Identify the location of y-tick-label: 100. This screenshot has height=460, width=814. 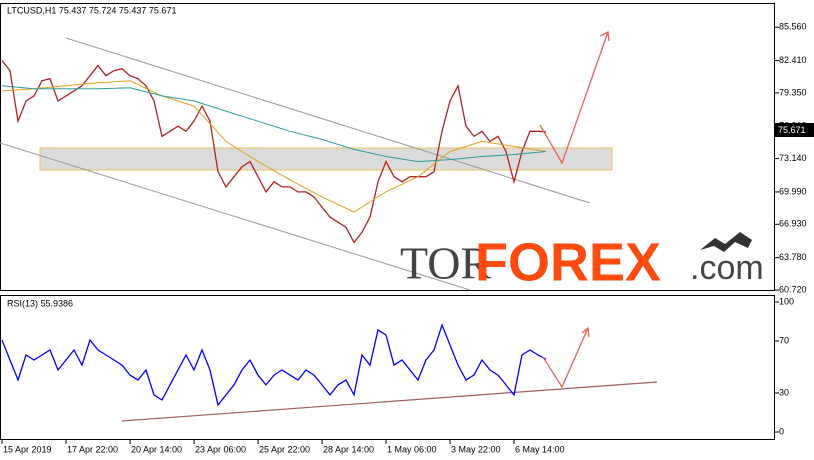
(786, 301).